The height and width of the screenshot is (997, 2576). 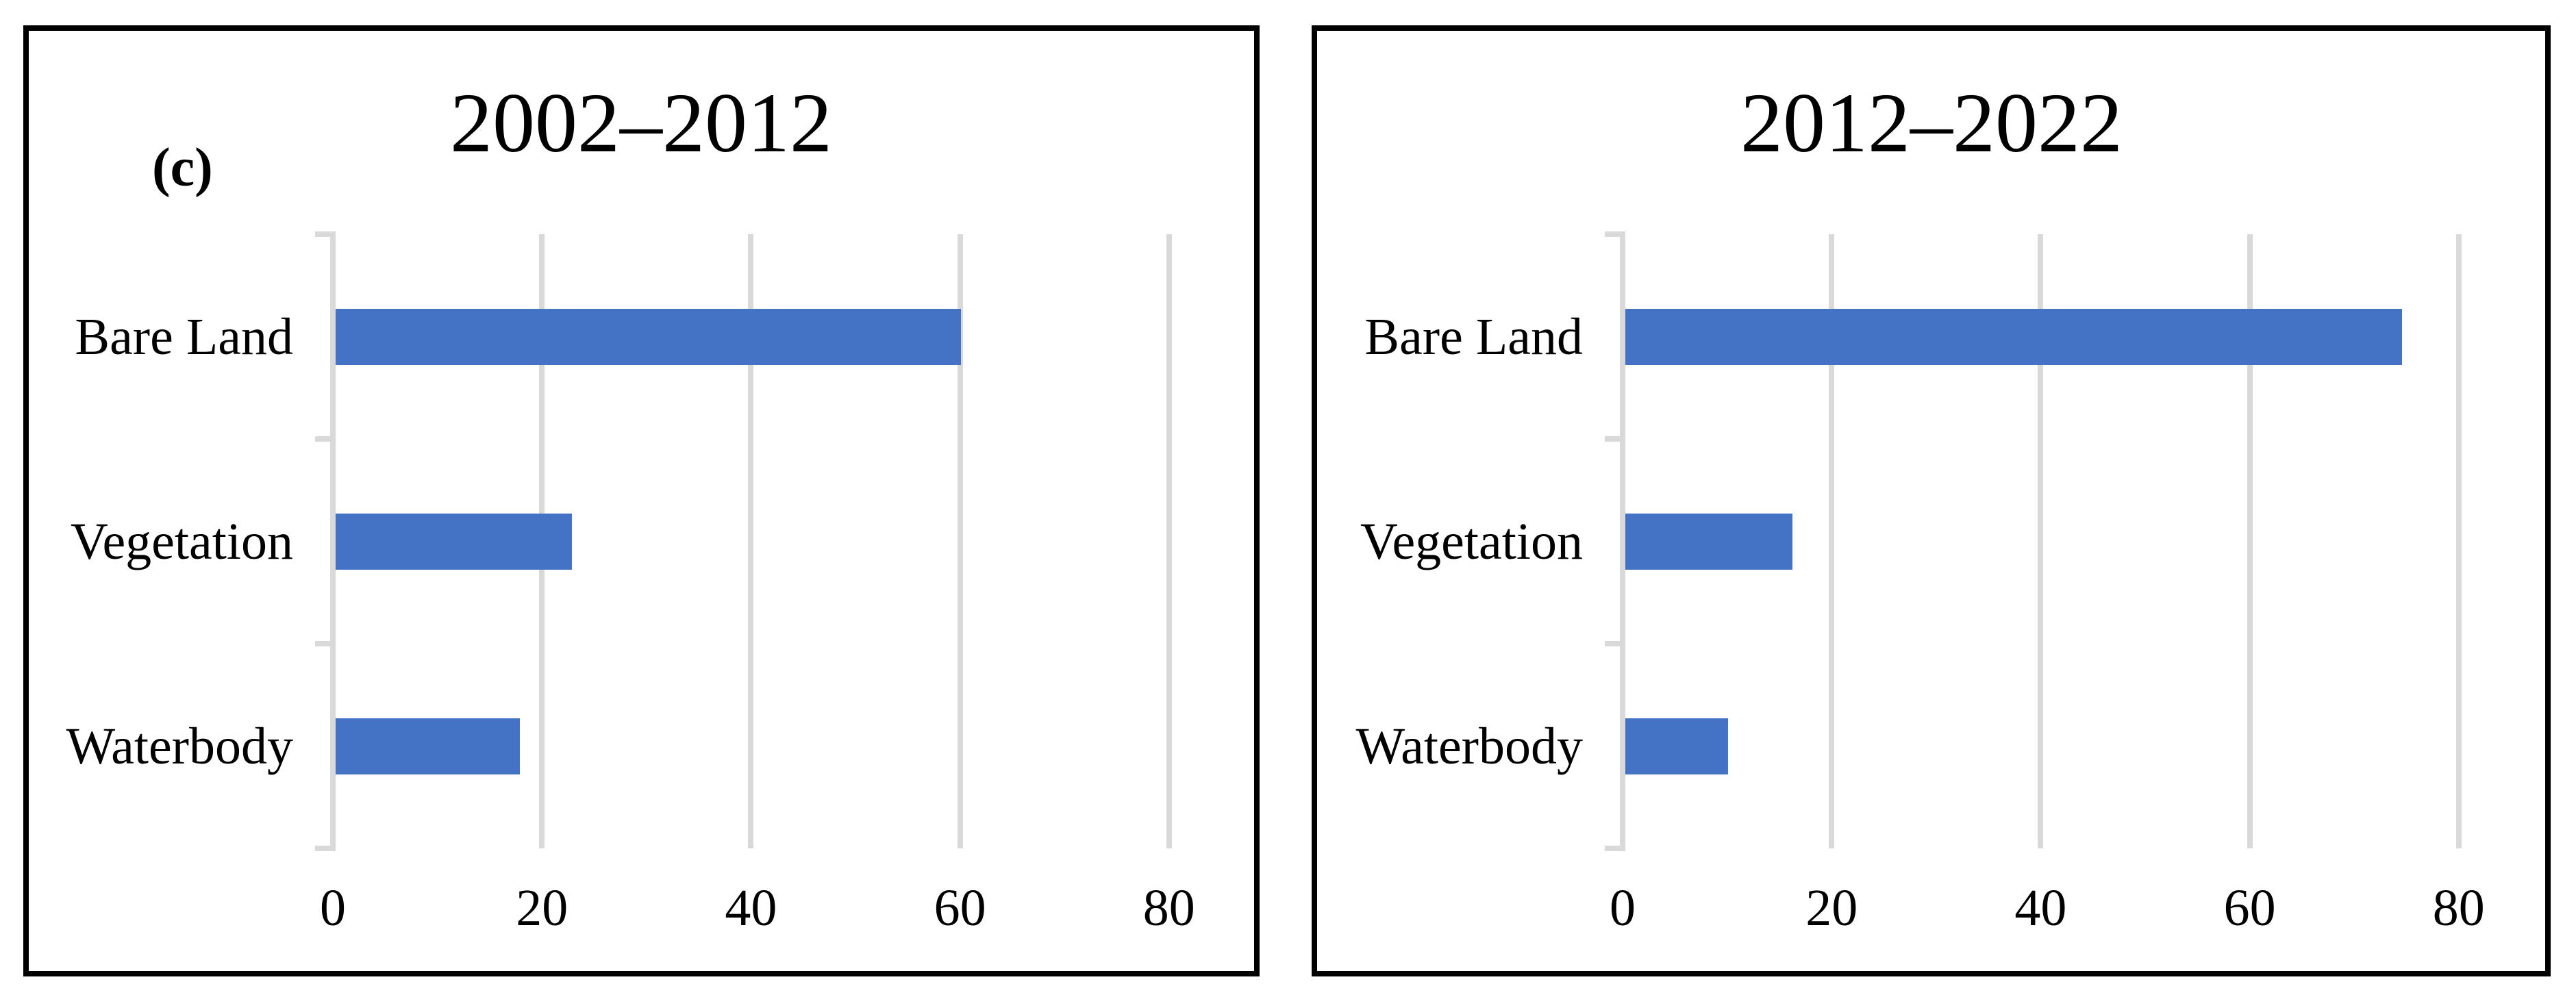 What do you see at coordinates (1931, 123) in the screenshot?
I see `chart-title: 2012–2022` at bounding box center [1931, 123].